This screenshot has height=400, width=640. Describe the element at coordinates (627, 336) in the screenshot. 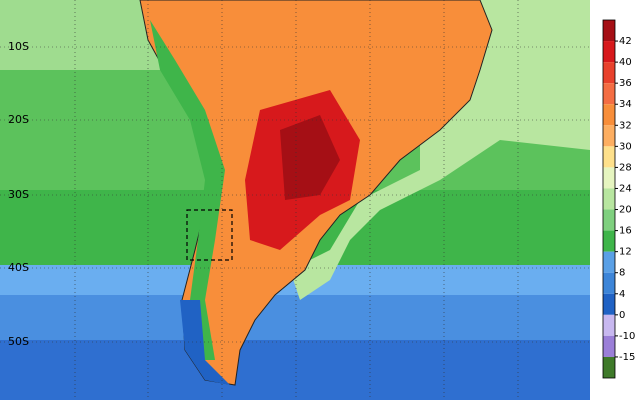

I see `colorbar-label: -10` at that location.